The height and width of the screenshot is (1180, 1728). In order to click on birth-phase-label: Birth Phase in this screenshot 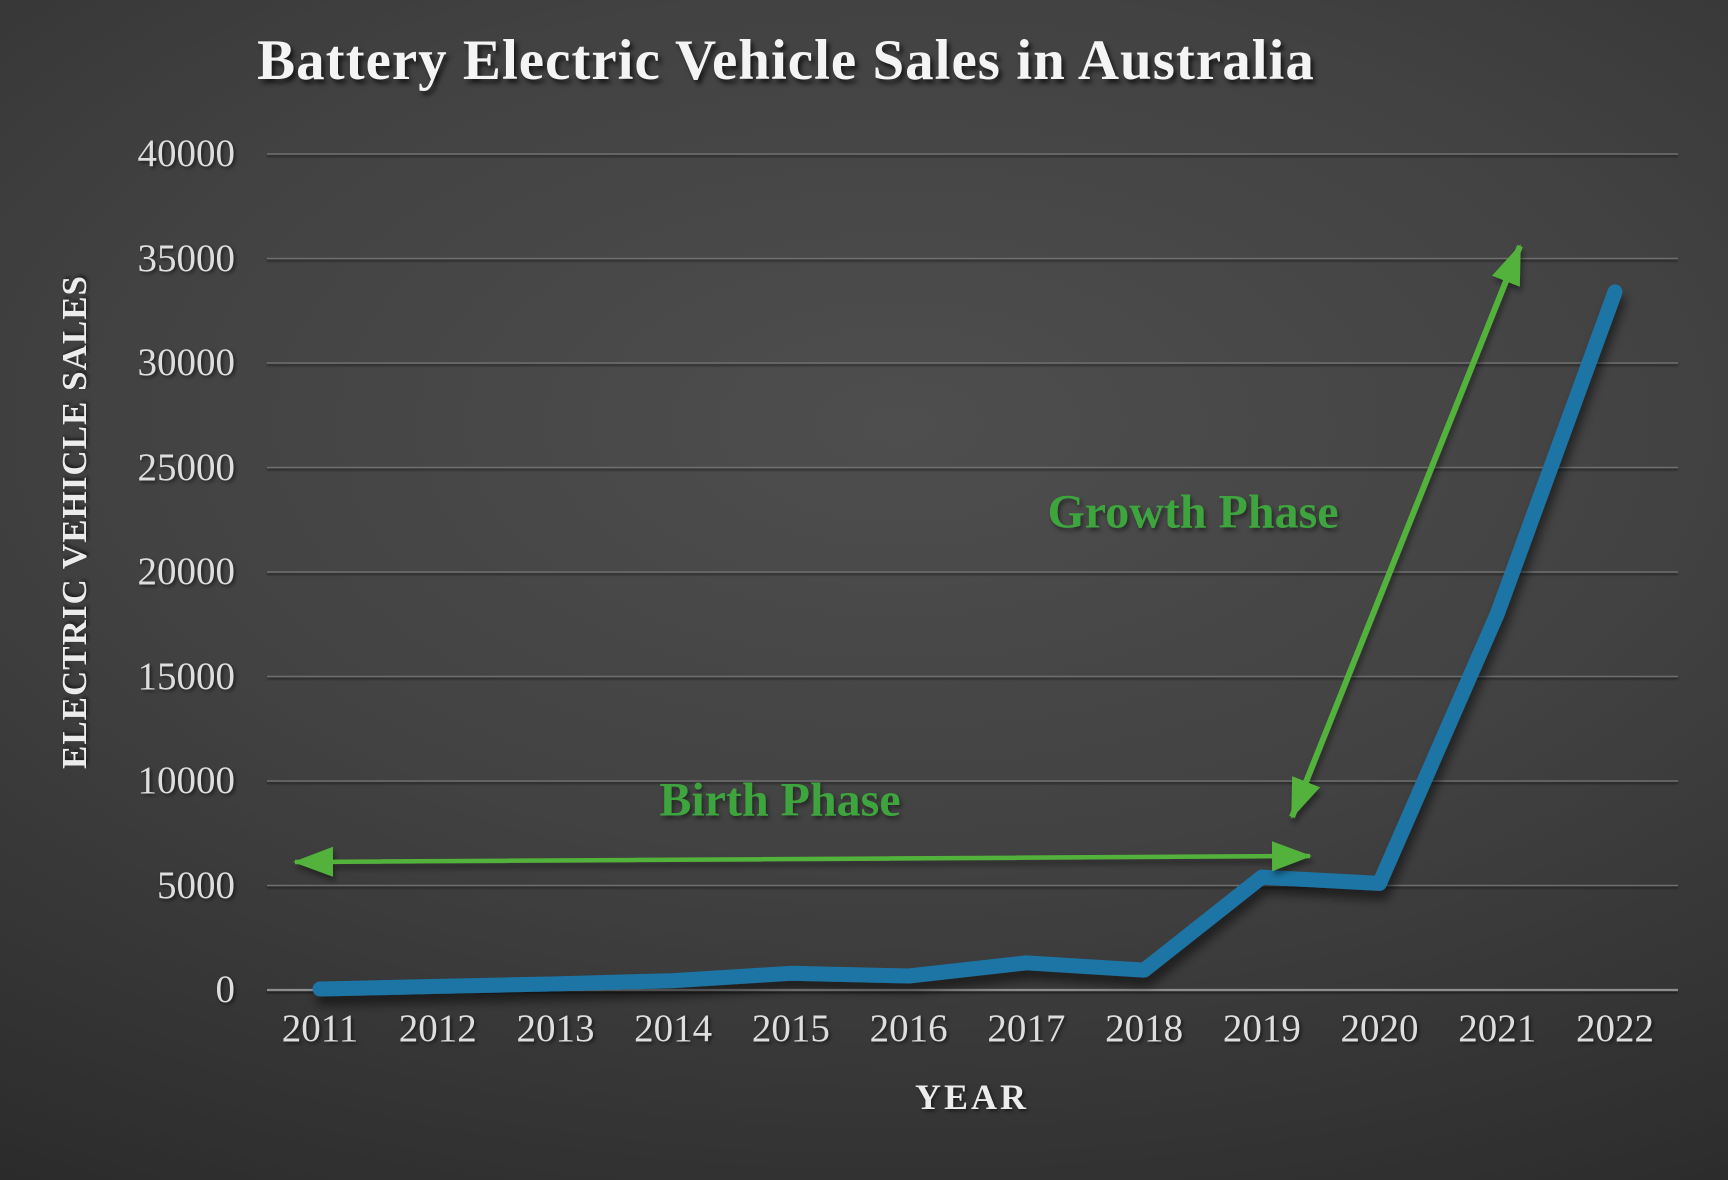, I will do `click(780, 800)`.